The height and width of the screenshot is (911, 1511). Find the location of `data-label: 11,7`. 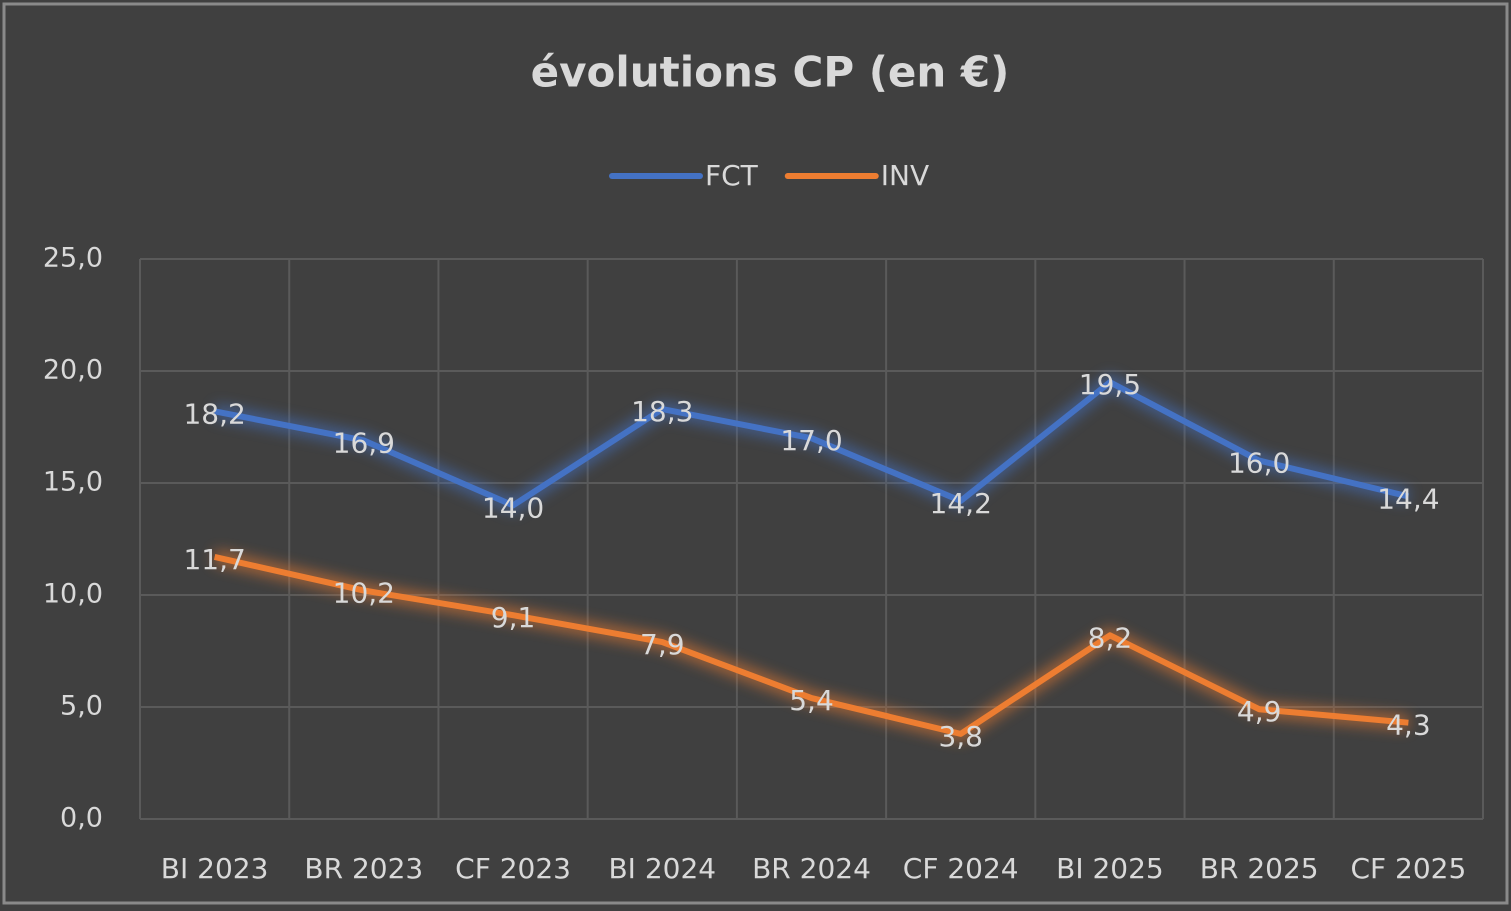

data-label: 11,7 is located at coordinates (214, 559).